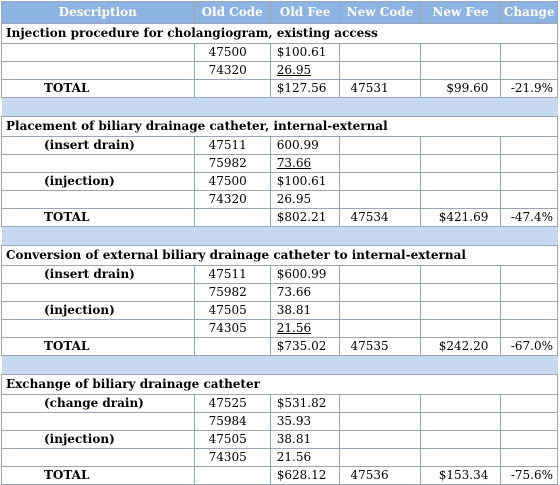 Image resolution: width=560 pixels, height=485 pixels. What do you see at coordinates (380, 88) in the screenshot?
I see `total-new-code: 47531` at bounding box center [380, 88].